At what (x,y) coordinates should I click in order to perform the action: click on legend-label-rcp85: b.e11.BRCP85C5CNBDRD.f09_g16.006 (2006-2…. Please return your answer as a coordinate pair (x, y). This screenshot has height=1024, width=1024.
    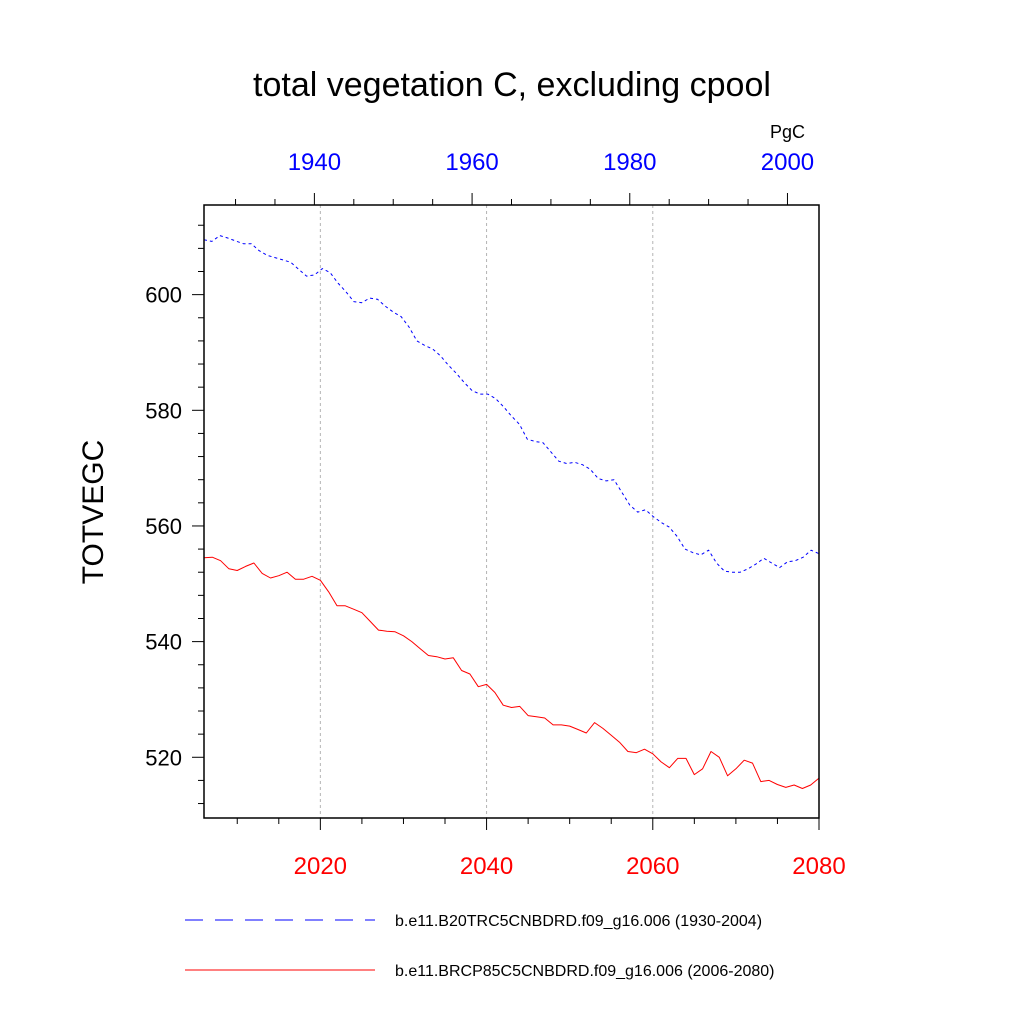
    Looking at the image, I should click on (584, 971).